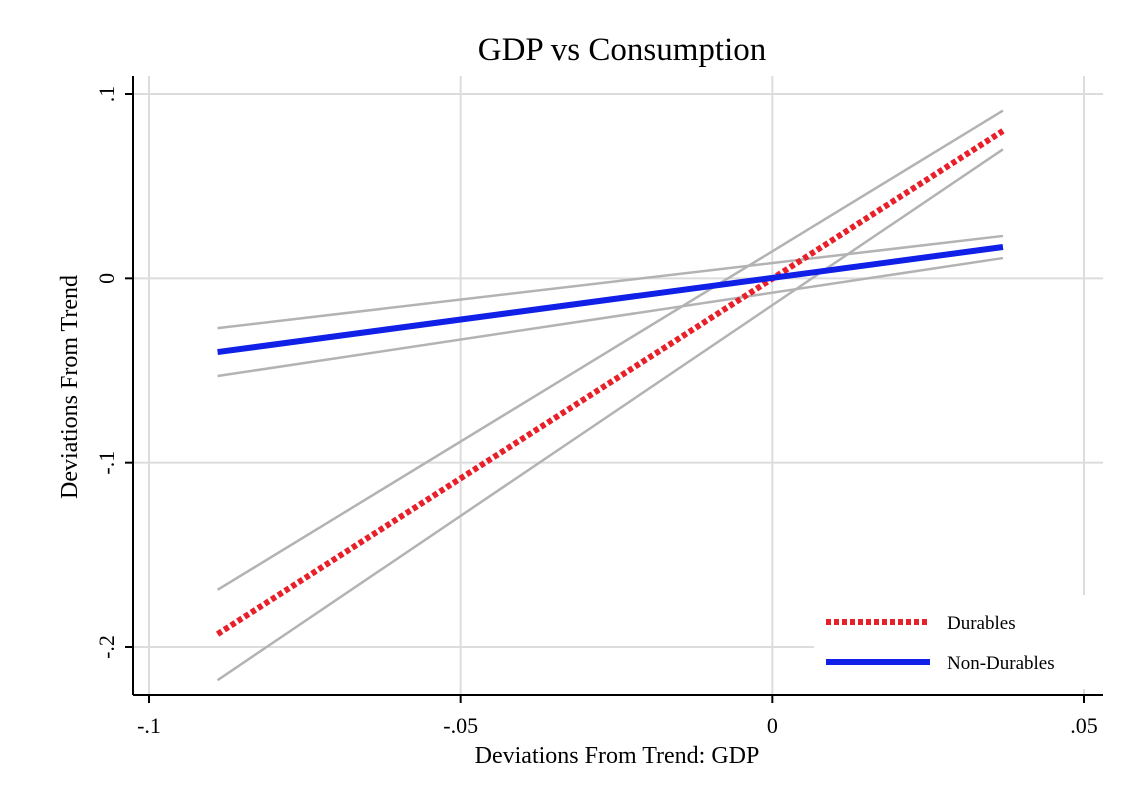 This screenshot has height=792, width=1144. I want to click on y-tick-label: -.2, so click(106, 647).